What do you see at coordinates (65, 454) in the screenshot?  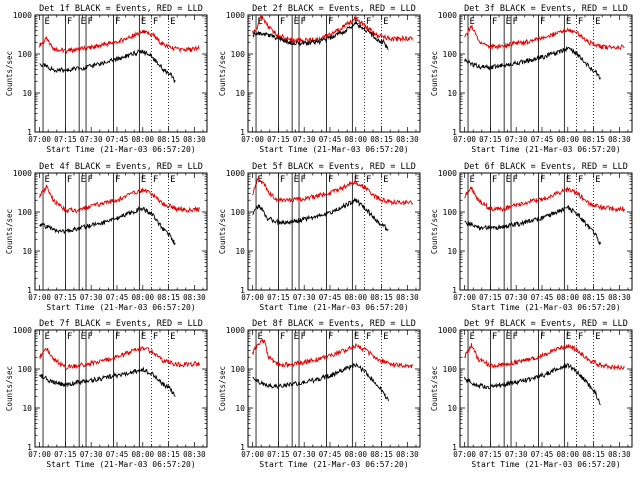 I see `x-tick-label: 07:15` at bounding box center [65, 454].